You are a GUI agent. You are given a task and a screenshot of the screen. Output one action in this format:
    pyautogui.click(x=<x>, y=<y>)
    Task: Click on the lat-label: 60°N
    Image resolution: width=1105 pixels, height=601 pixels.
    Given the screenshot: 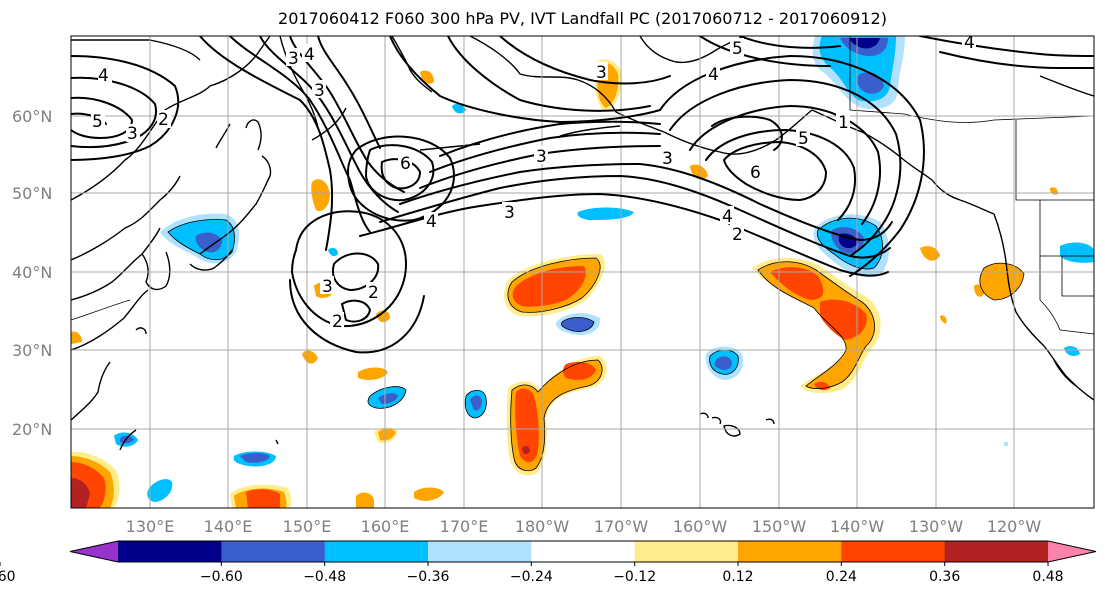 What is the action you would take?
    pyautogui.click(x=32, y=116)
    